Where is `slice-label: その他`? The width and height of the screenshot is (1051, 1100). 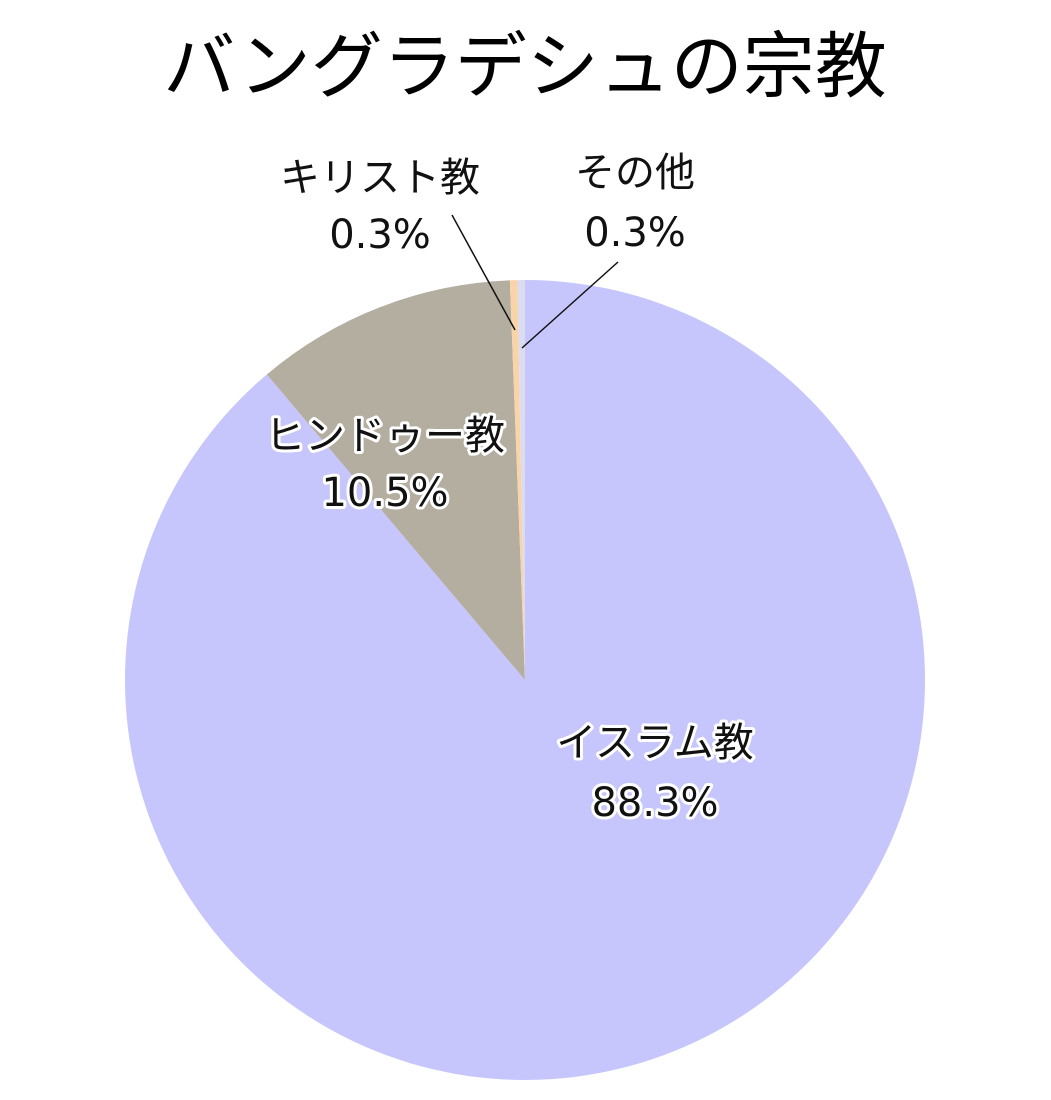
slice-label: その他 is located at coordinates (635, 173).